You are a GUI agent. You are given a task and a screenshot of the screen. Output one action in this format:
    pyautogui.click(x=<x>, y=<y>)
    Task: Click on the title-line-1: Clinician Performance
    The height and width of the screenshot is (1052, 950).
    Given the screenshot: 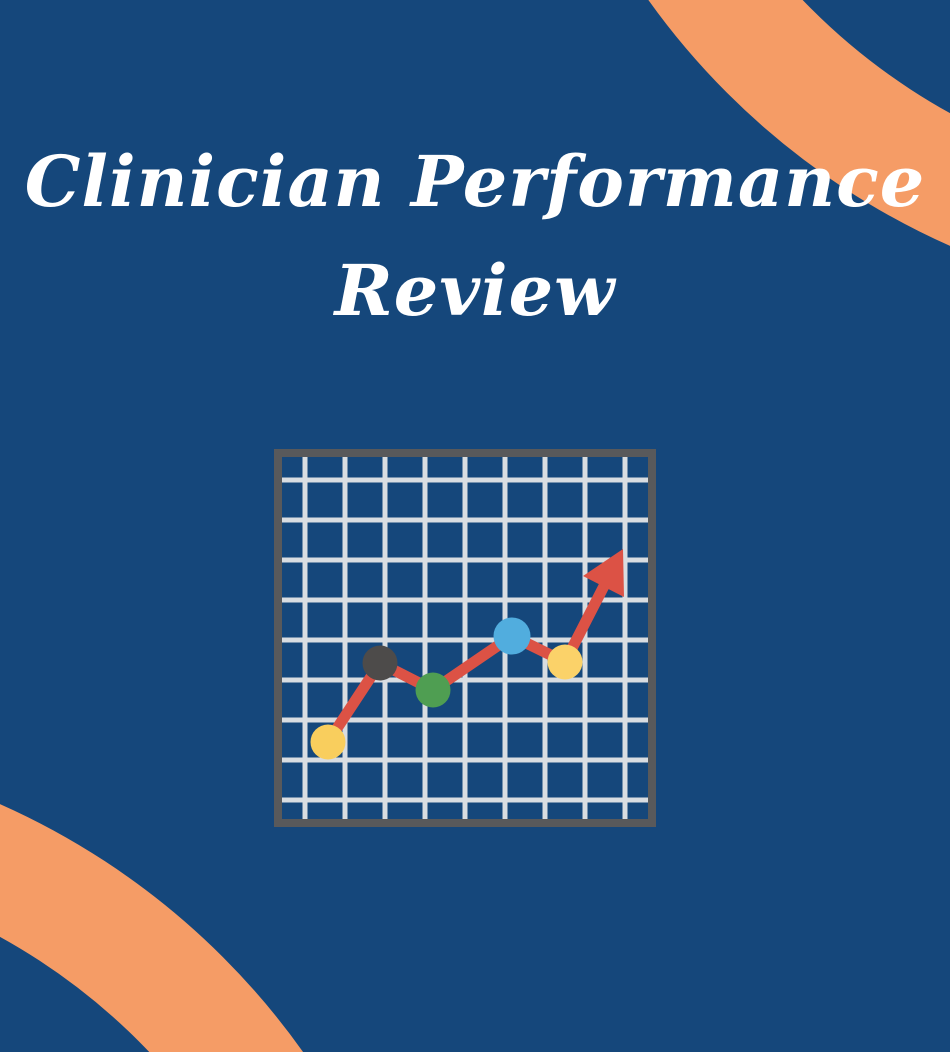 What is the action you would take?
    pyautogui.click(x=475, y=181)
    